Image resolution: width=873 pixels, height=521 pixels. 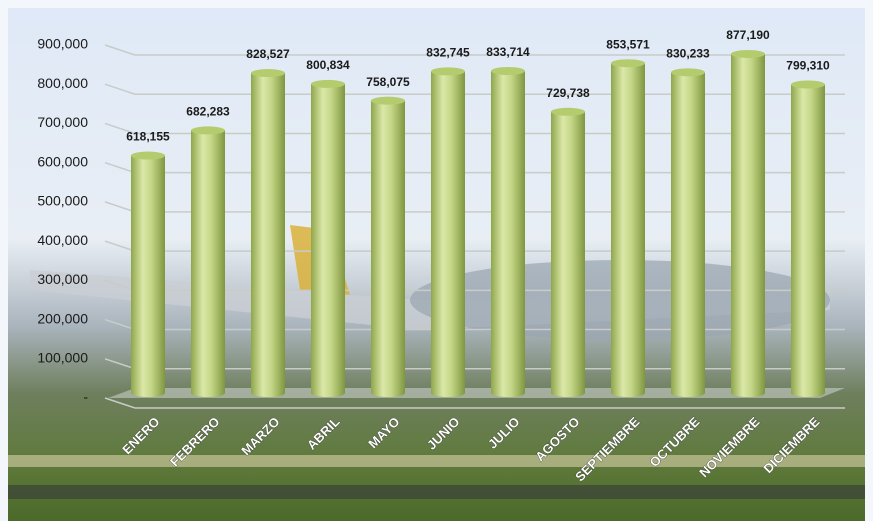 I want to click on floor, so click(x=476, y=393).